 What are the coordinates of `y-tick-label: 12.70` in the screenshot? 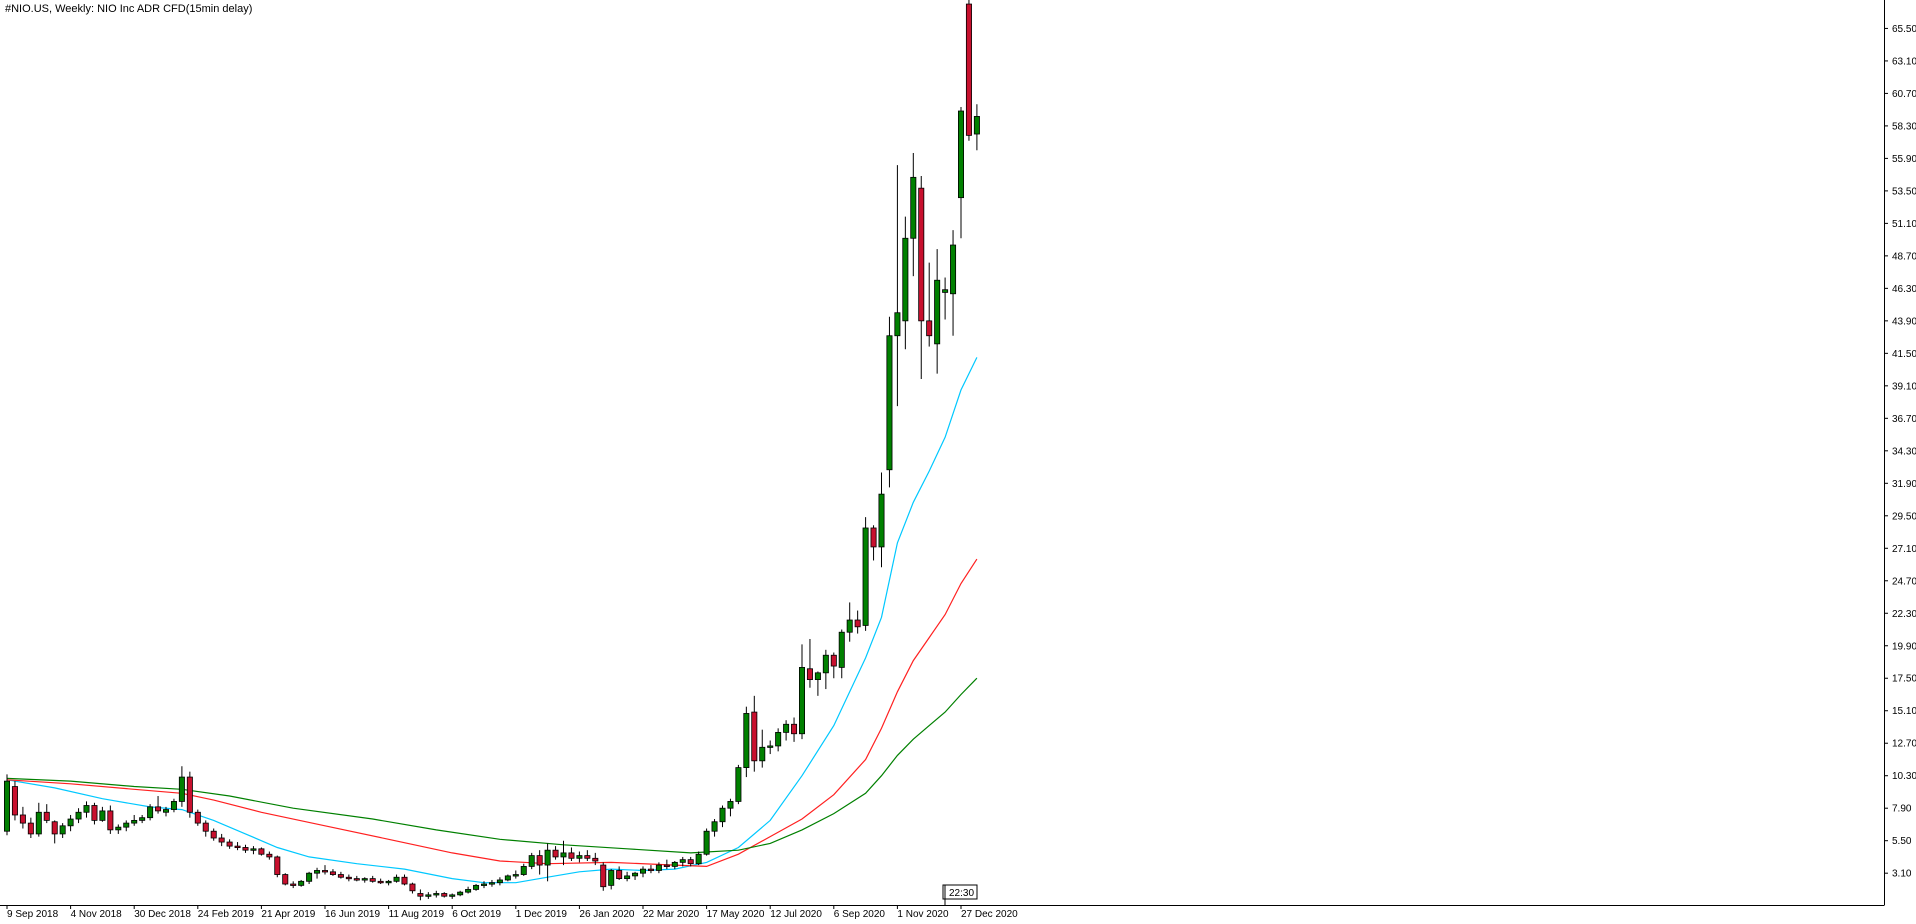 It's located at (1904, 744).